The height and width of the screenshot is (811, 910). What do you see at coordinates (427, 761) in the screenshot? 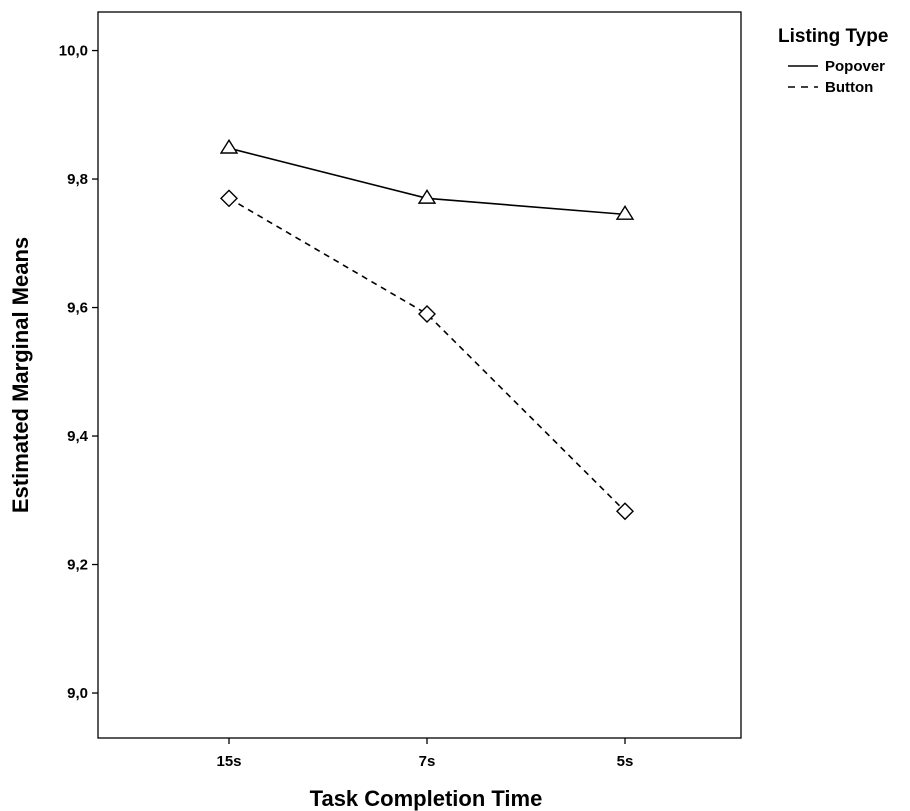
I see `x-tick-label: 7s` at bounding box center [427, 761].